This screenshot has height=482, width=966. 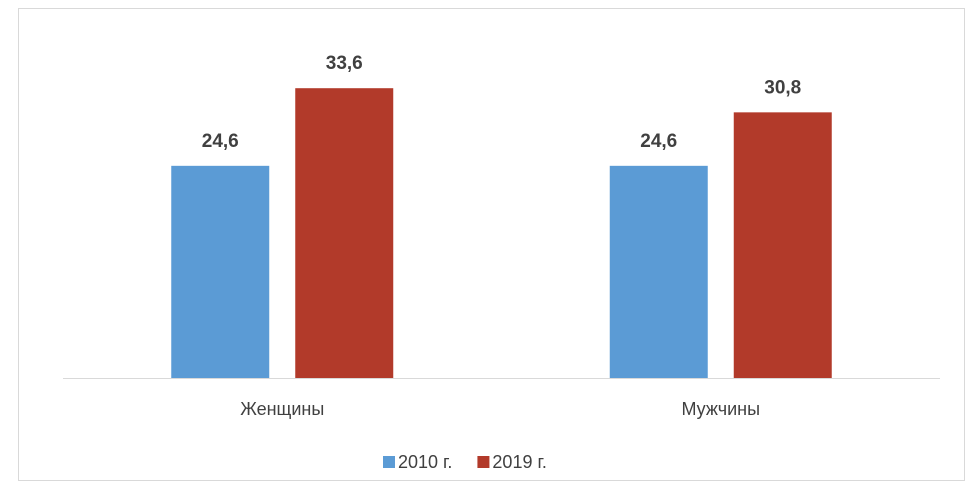 I want to click on legend-label: 2019 г., so click(x=519, y=462).